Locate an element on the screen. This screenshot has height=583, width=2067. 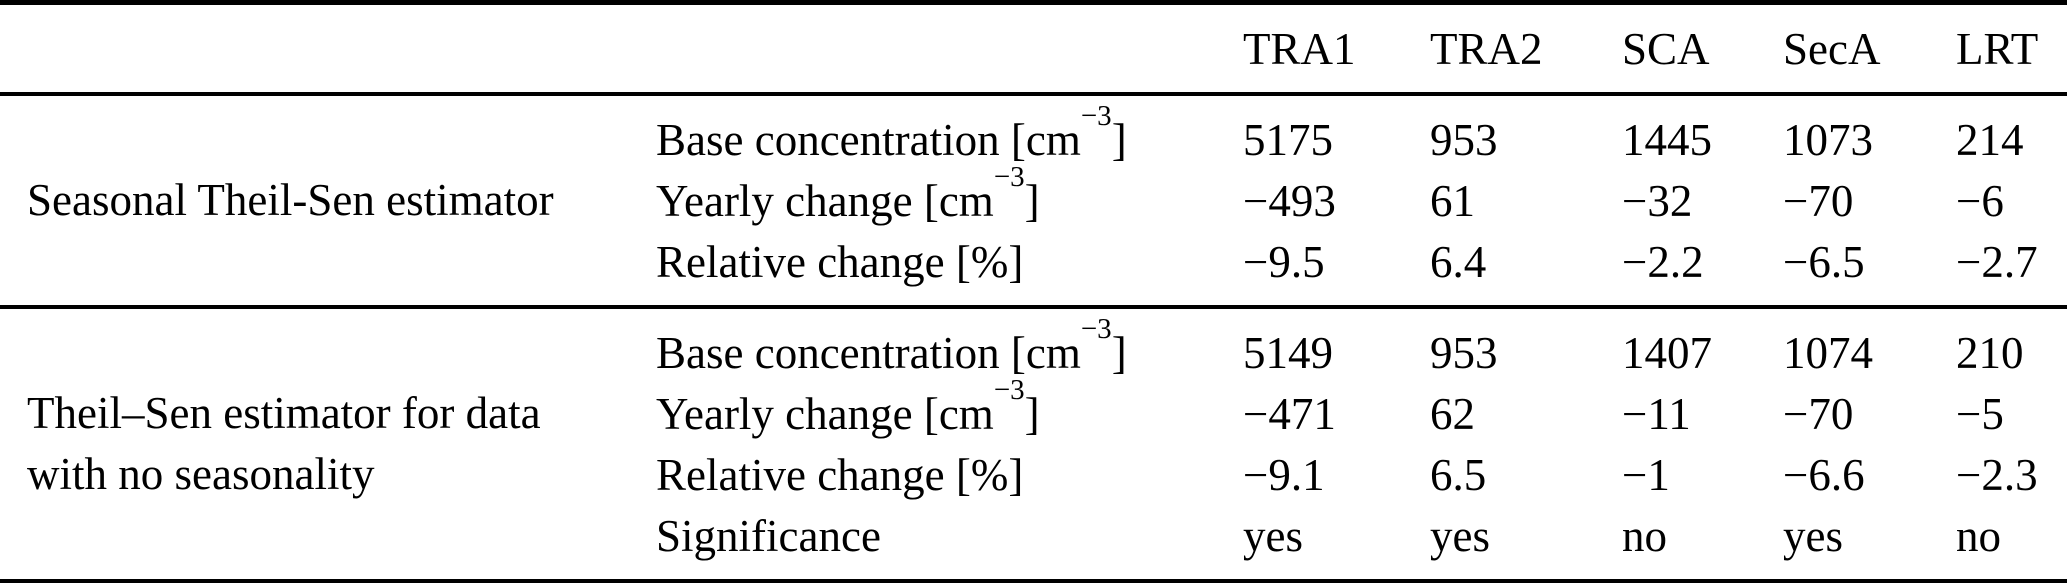
value-cell: 5175 is located at coordinates (1288, 139).